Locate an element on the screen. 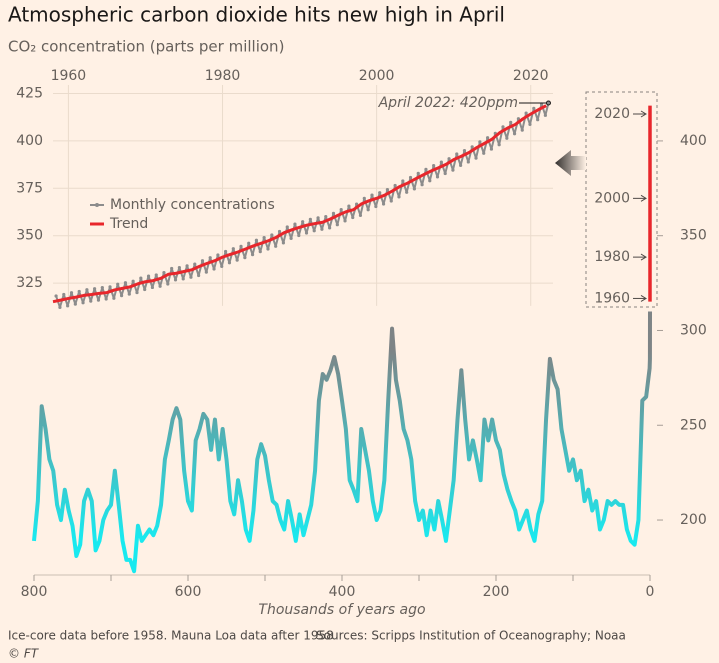 The image size is (719, 663). year-marker-label: 1960 is located at coordinates (612, 298).